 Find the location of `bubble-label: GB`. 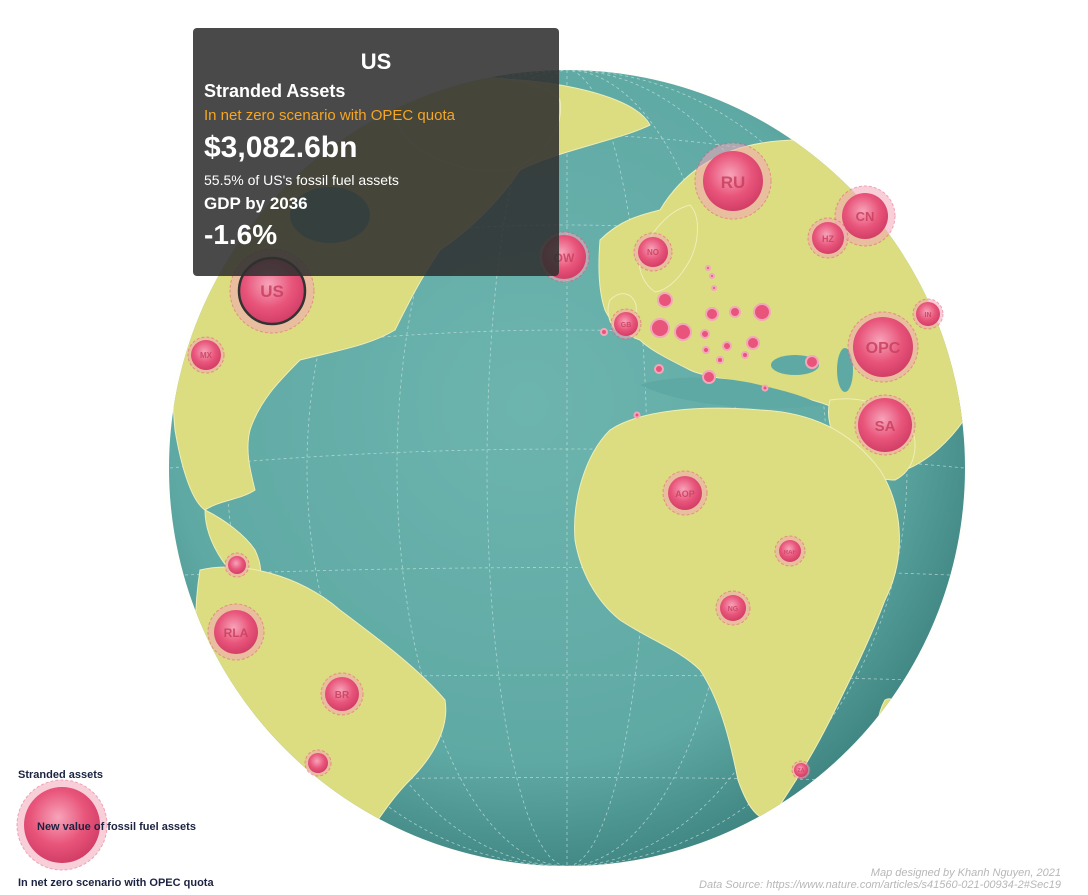

bubble-label: GB is located at coordinates (626, 325).